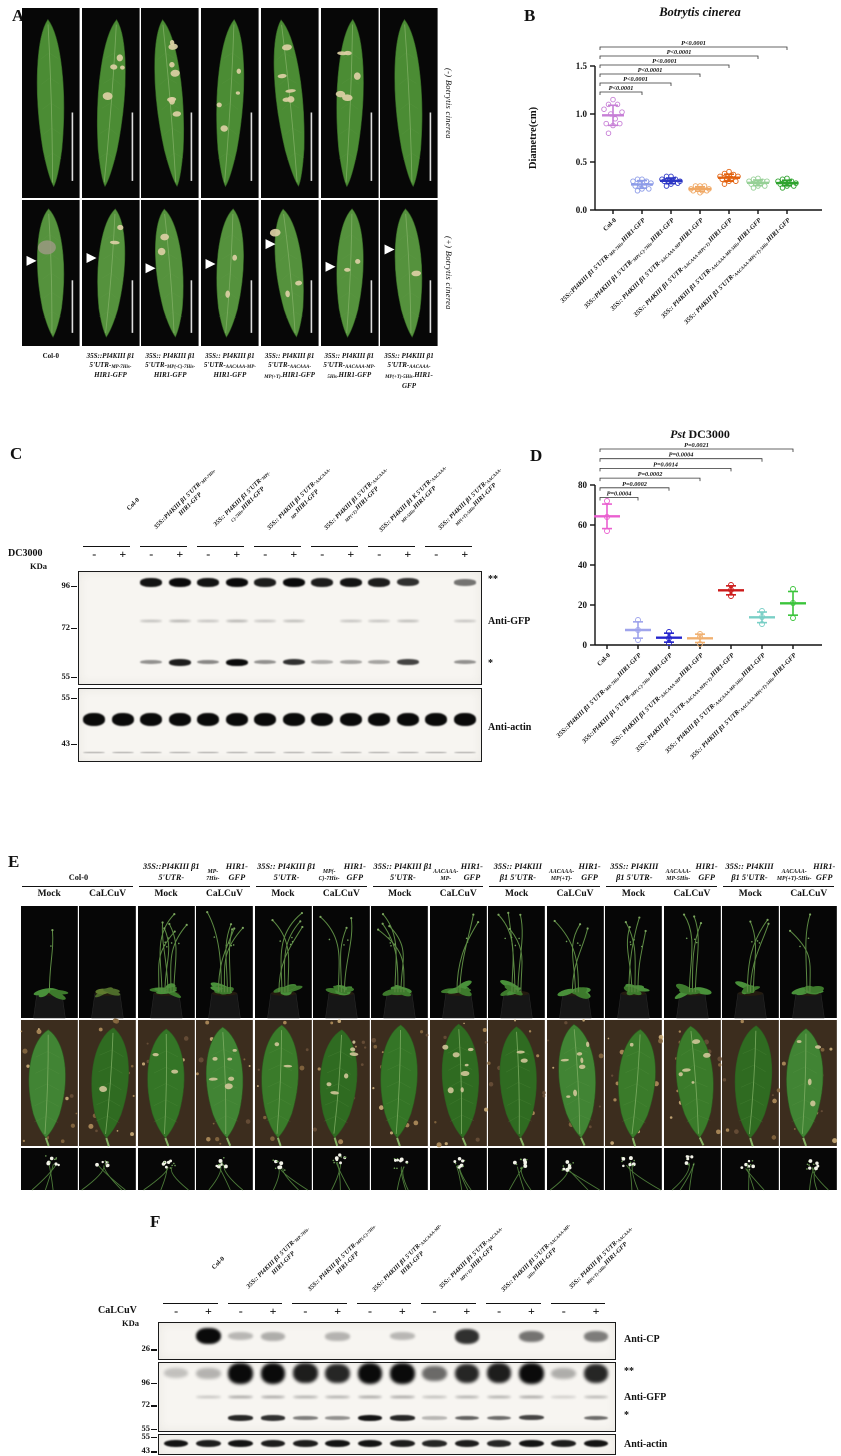  Describe the element at coordinates (530, 15) in the screenshot. I see `panel-b-letter: B` at that location.